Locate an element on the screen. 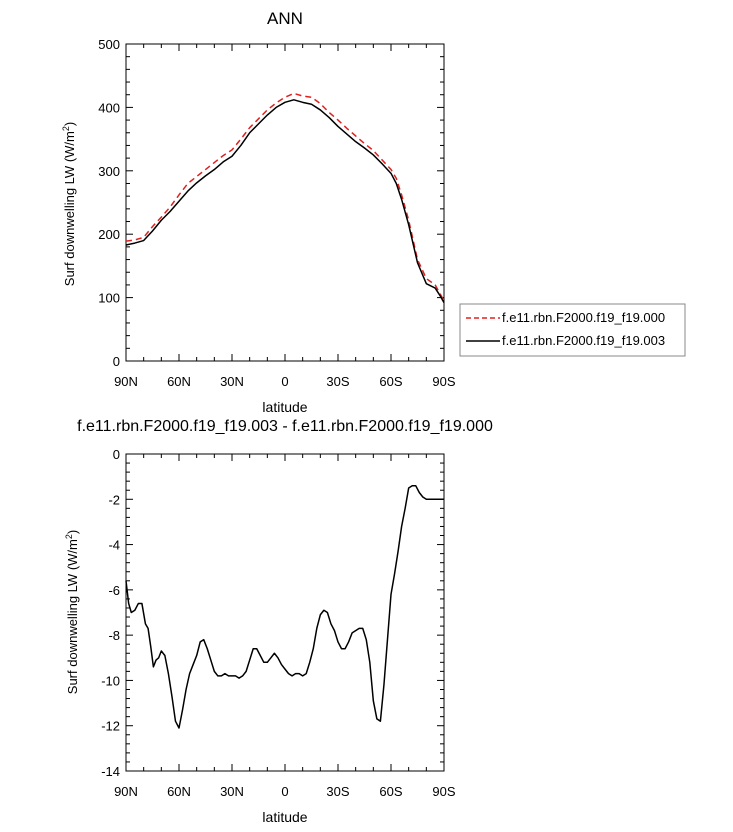 The height and width of the screenshot is (832, 733). bottom-x-tick-label: 90N is located at coordinates (126, 791).